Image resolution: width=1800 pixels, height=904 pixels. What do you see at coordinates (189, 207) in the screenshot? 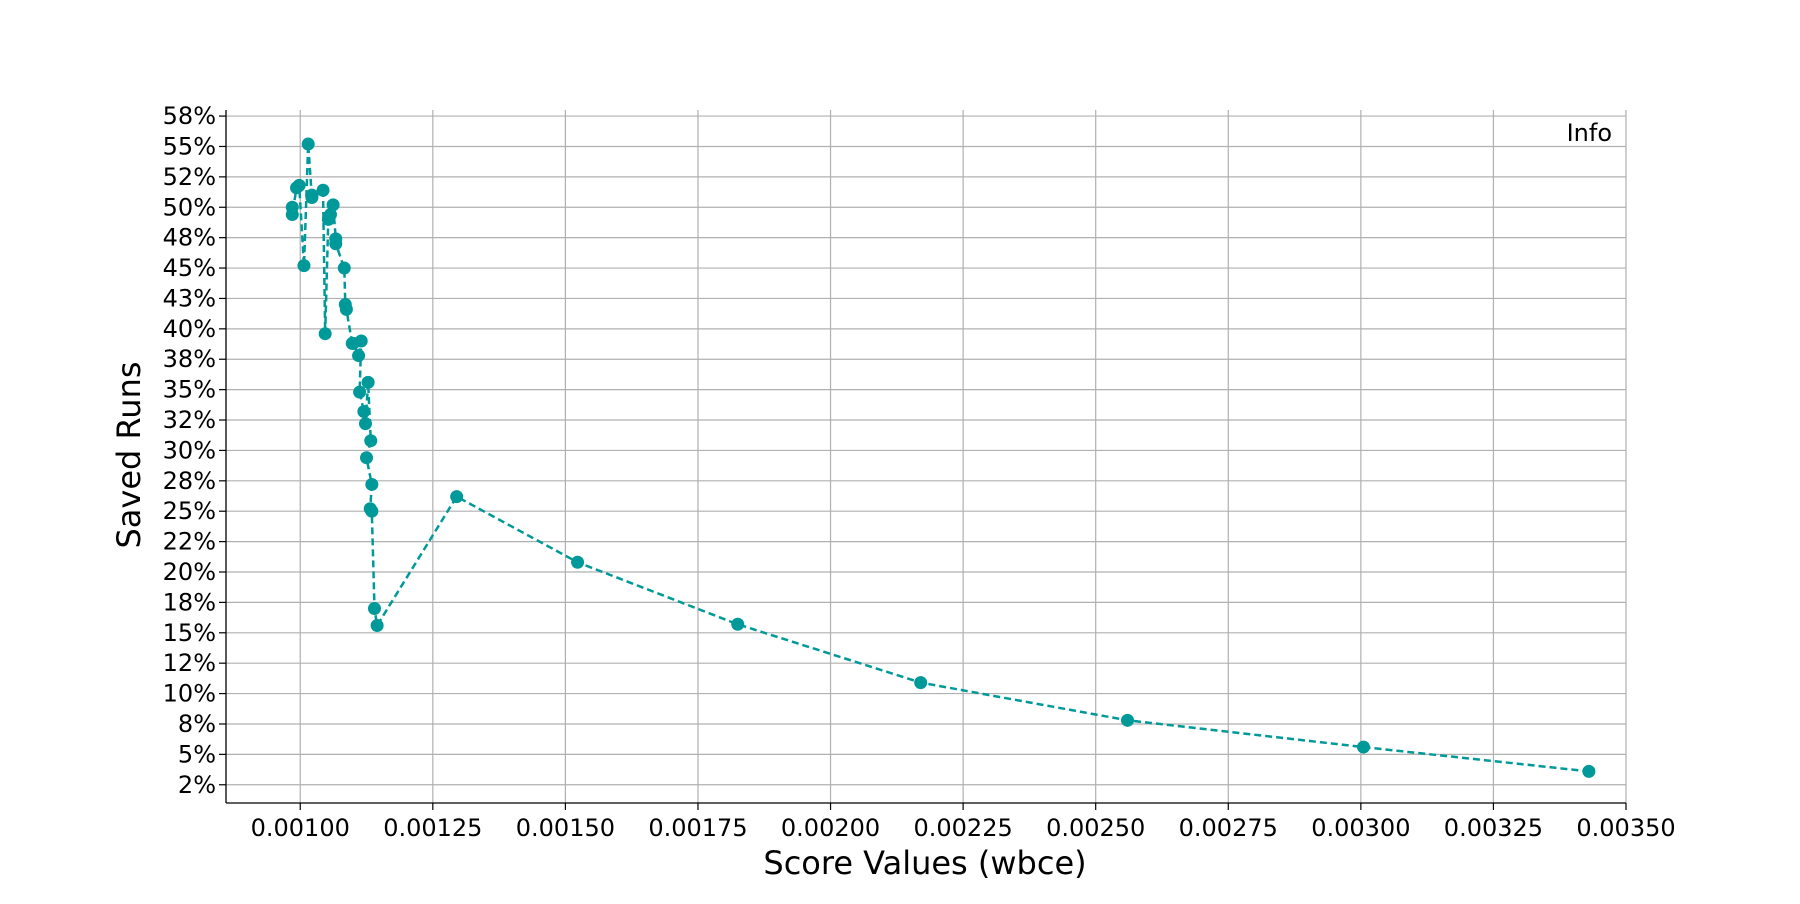
I see `y-tick-label-19: 50%` at bounding box center [189, 207].